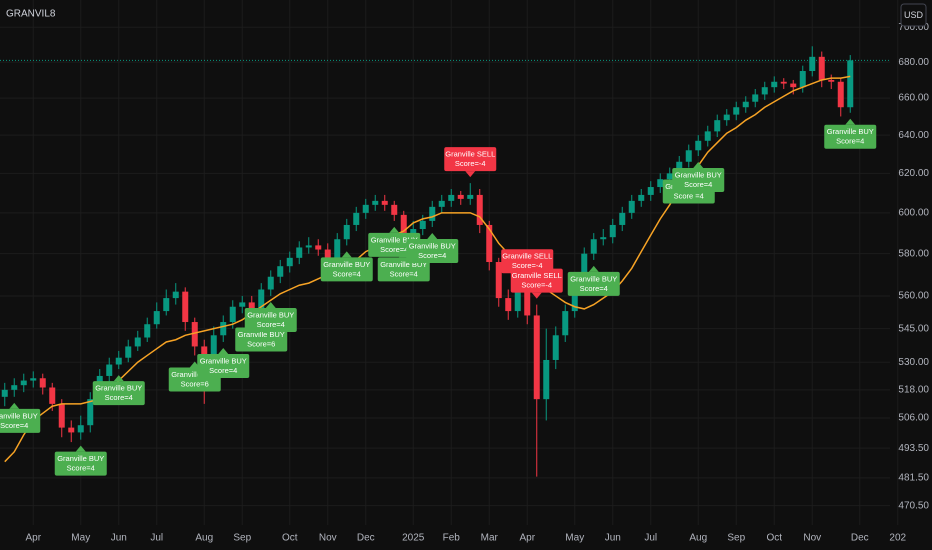  I want to click on currency-button, so click(913, 15).